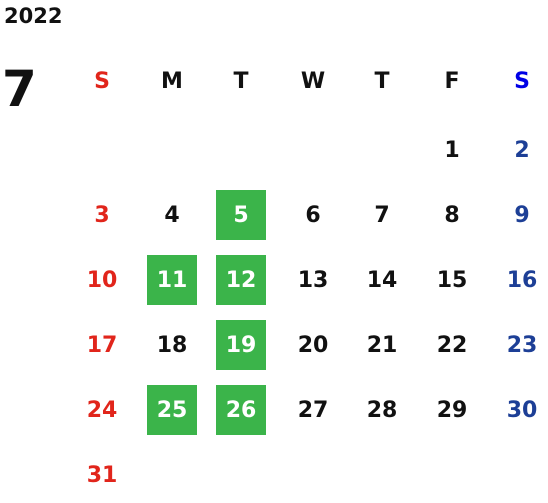  Describe the element at coordinates (382, 280) in the screenshot. I see `day: 14` at that location.